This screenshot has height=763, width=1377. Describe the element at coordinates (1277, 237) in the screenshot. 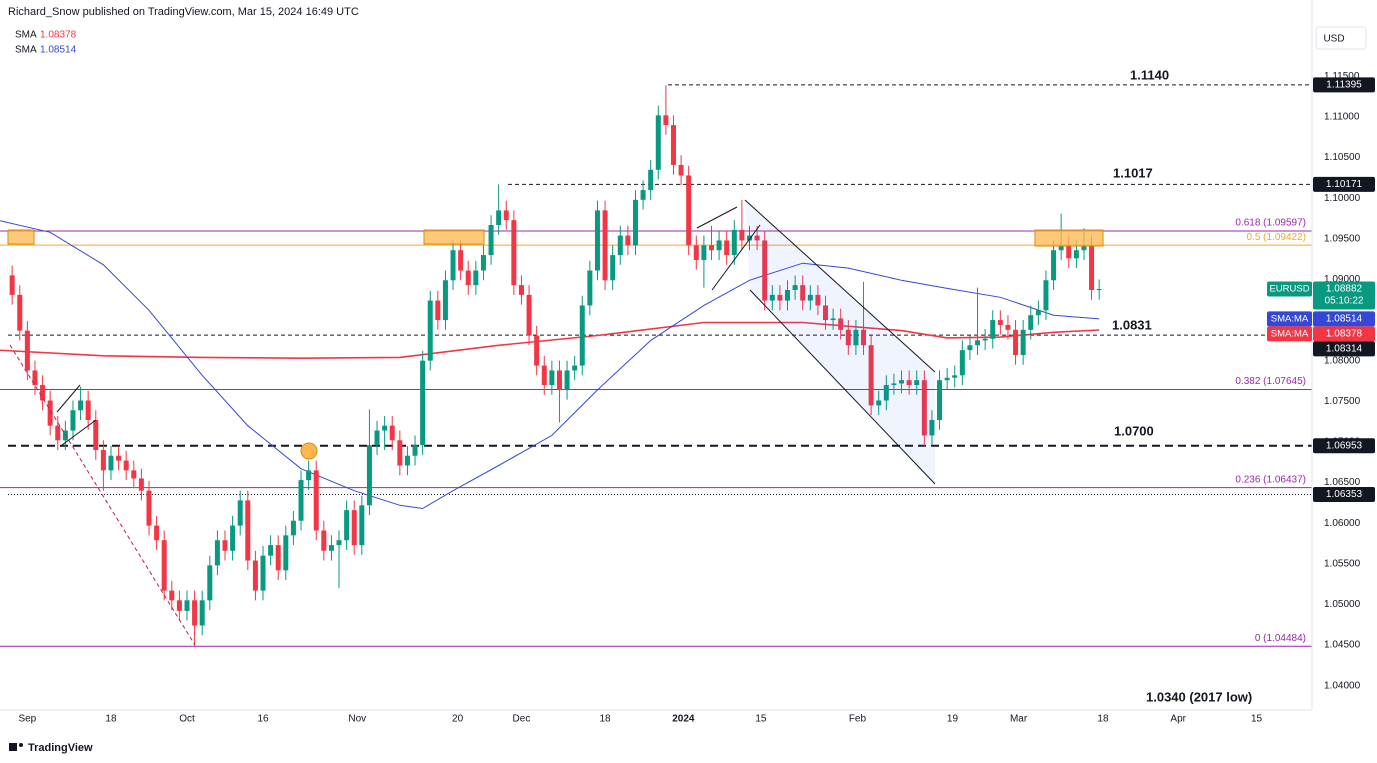

I see `fib-label: 0.5 (1.09422)` at that location.